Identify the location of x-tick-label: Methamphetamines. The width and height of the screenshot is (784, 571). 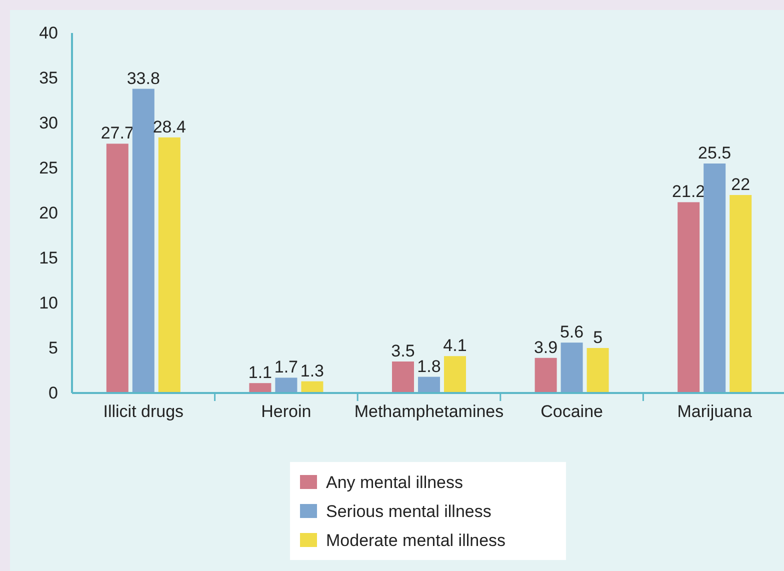
(429, 412).